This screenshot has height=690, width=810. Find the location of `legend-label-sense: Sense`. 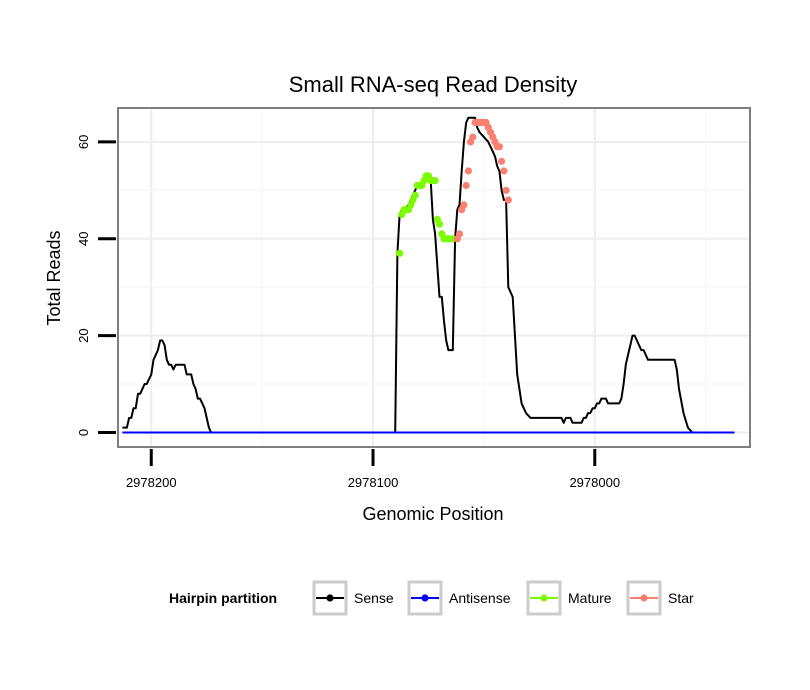

legend-label-sense: Sense is located at coordinates (374, 598).